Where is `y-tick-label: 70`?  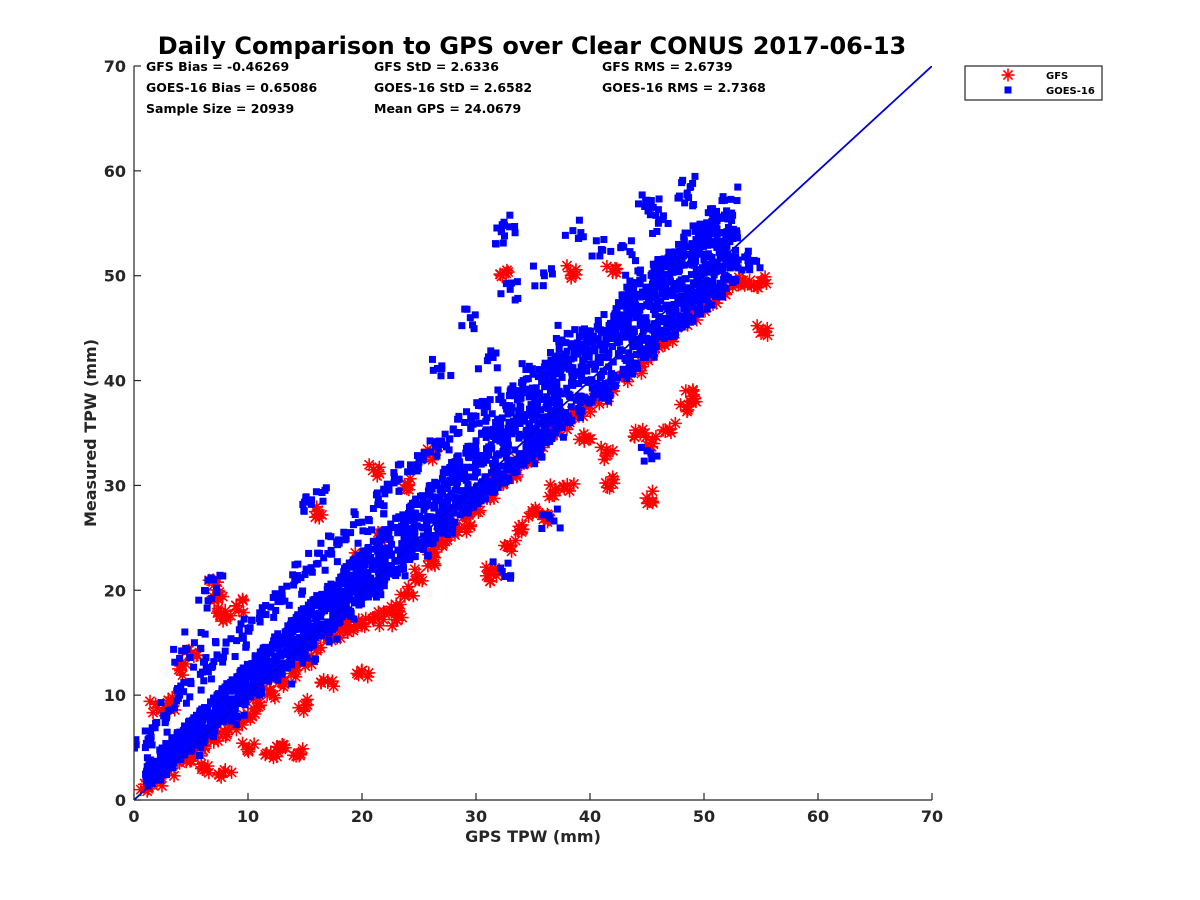
y-tick-label: 70 is located at coordinates (115, 66).